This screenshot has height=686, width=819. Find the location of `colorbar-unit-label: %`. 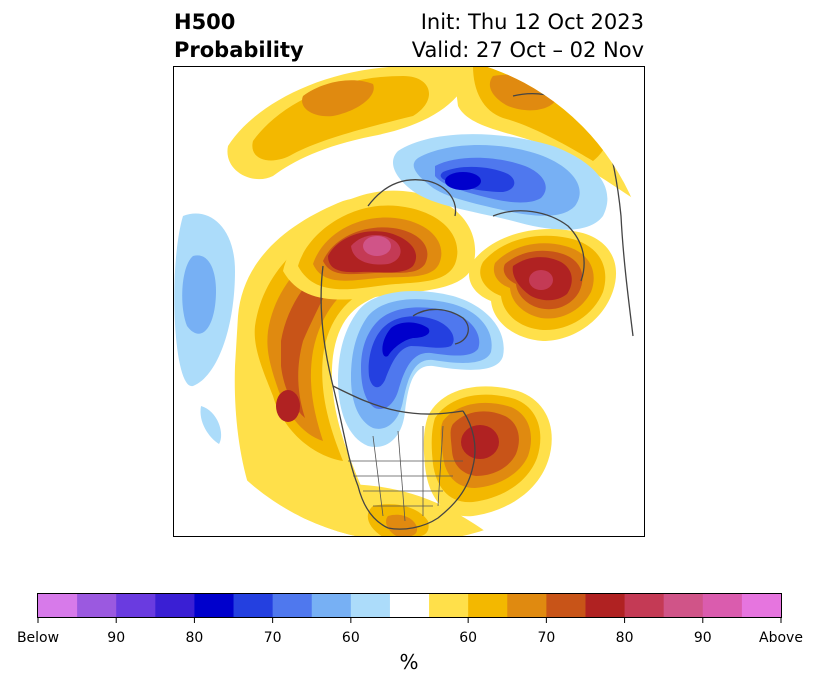

colorbar-unit-label: % is located at coordinates (408, 662).